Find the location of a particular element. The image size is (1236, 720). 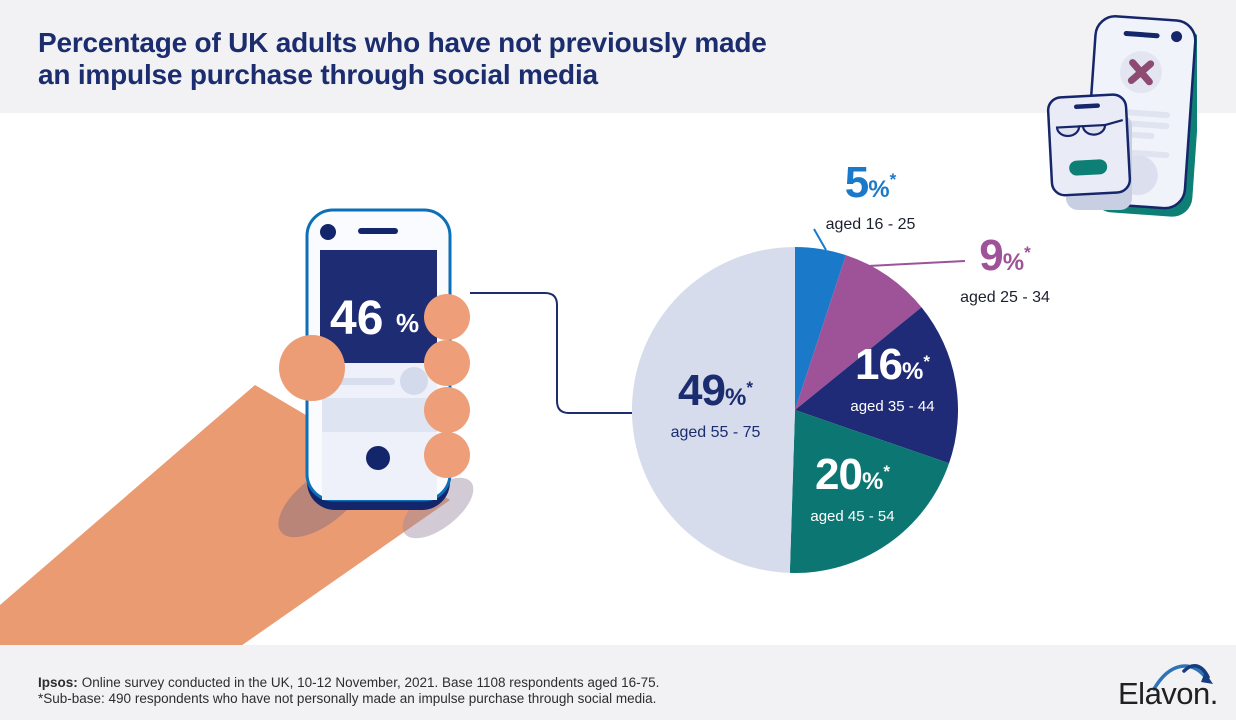

pie-label-aged-16-25: 5%* aged 16 - 25 is located at coordinates (870, 196).